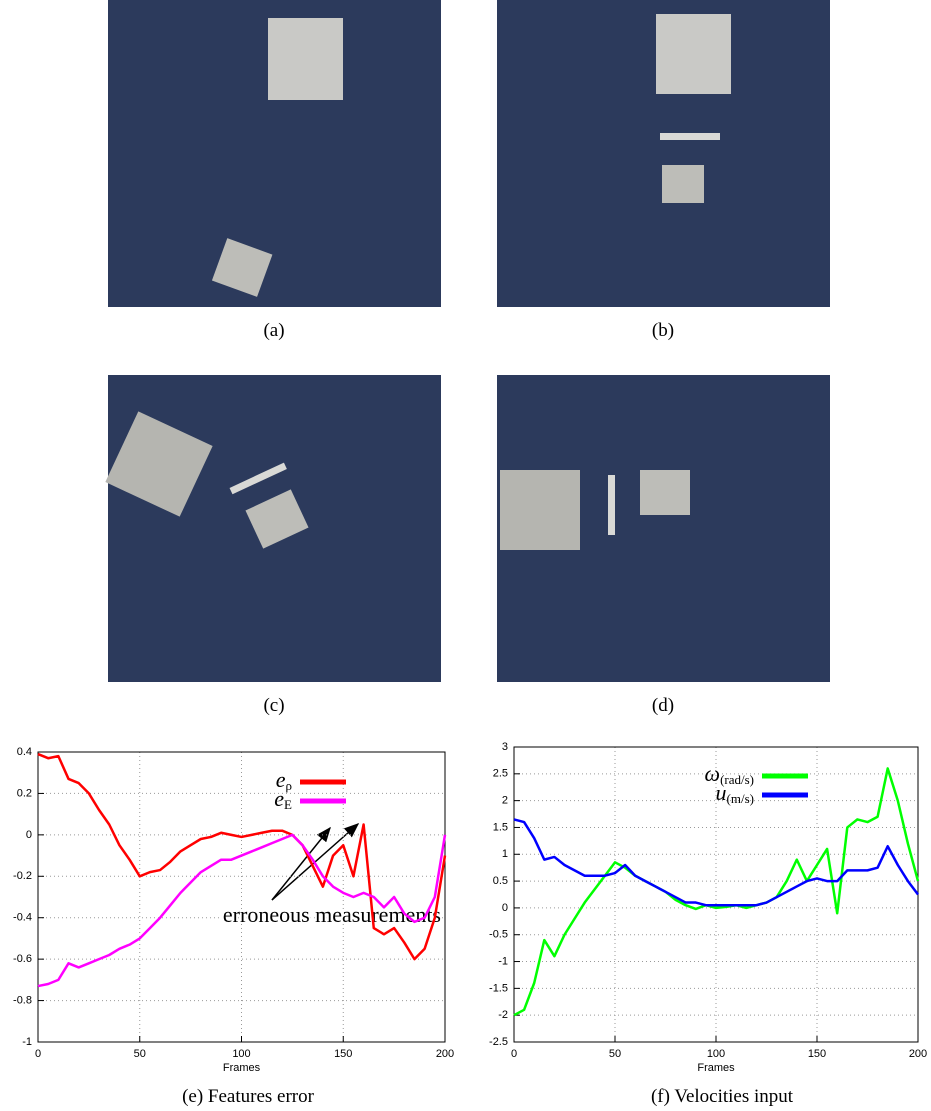 The height and width of the screenshot is (1111, 931). What do you see at coordinates (500, 774) in the screenshot?
I see `y-tick-label: 2.5` at bounding box center [500, 774].